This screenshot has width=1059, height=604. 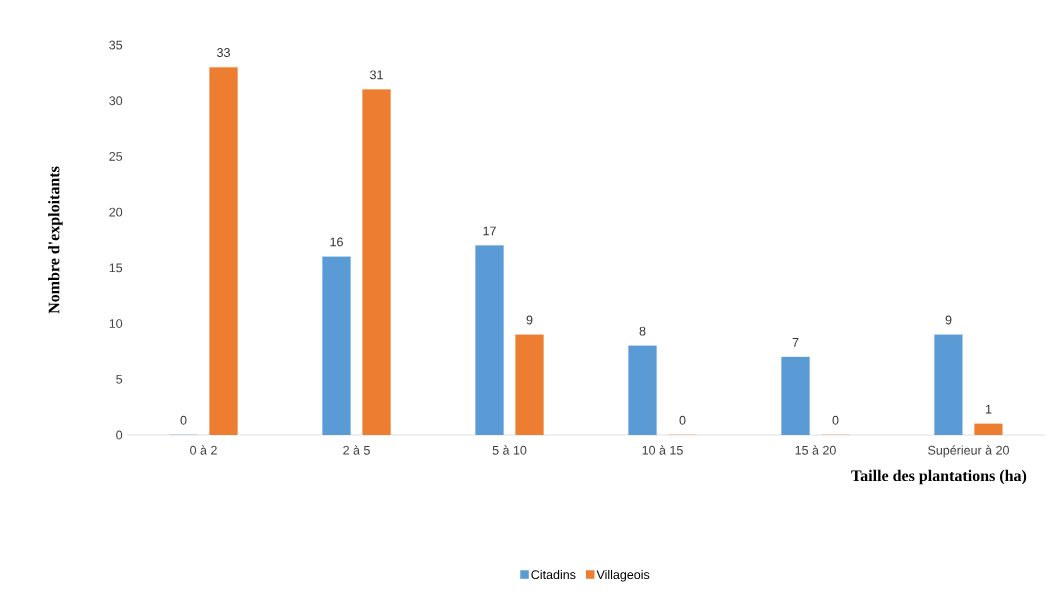 I want to click on x-tick-label: 10 à 15, so click(x=662, y=450).